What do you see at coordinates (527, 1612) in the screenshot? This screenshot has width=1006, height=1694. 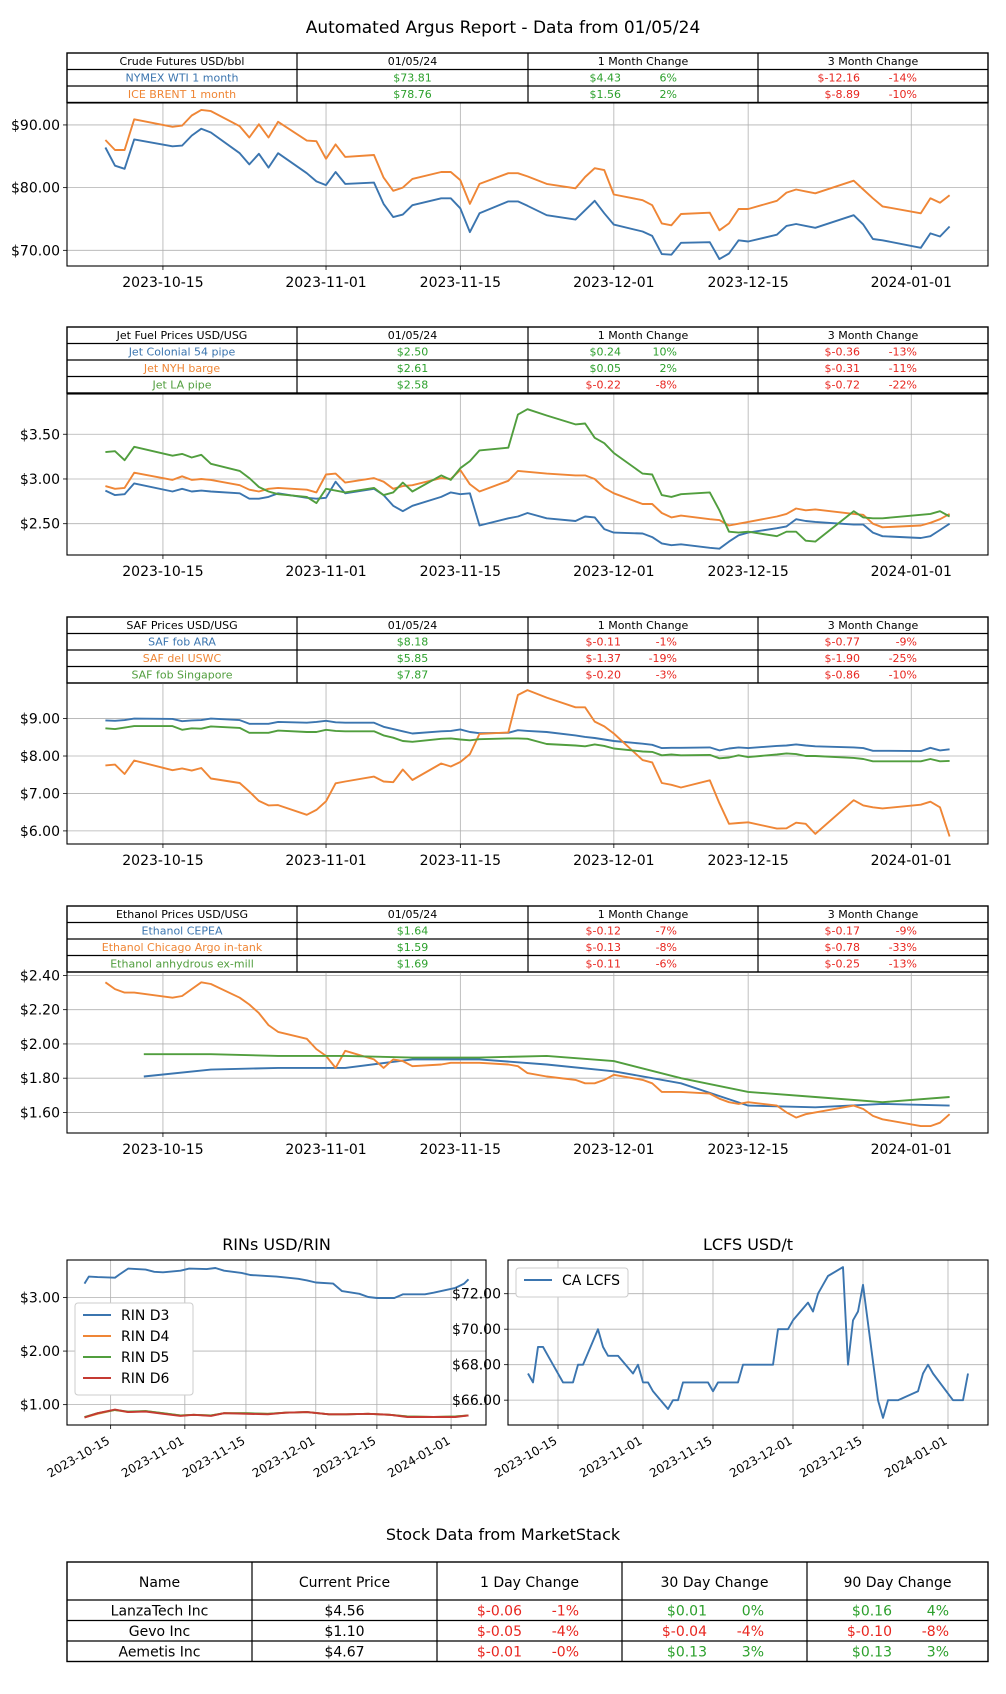 I see `stock-table-border` at bounding box center [527, 1612].